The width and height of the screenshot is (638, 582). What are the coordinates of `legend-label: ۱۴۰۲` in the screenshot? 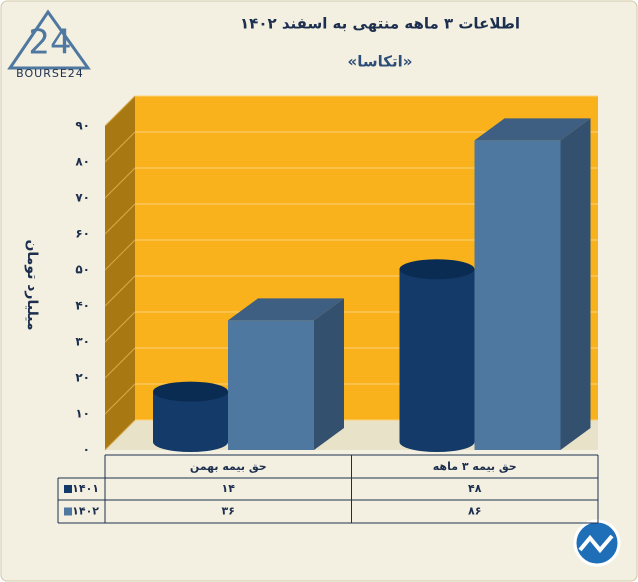 It's located at (85, 511).